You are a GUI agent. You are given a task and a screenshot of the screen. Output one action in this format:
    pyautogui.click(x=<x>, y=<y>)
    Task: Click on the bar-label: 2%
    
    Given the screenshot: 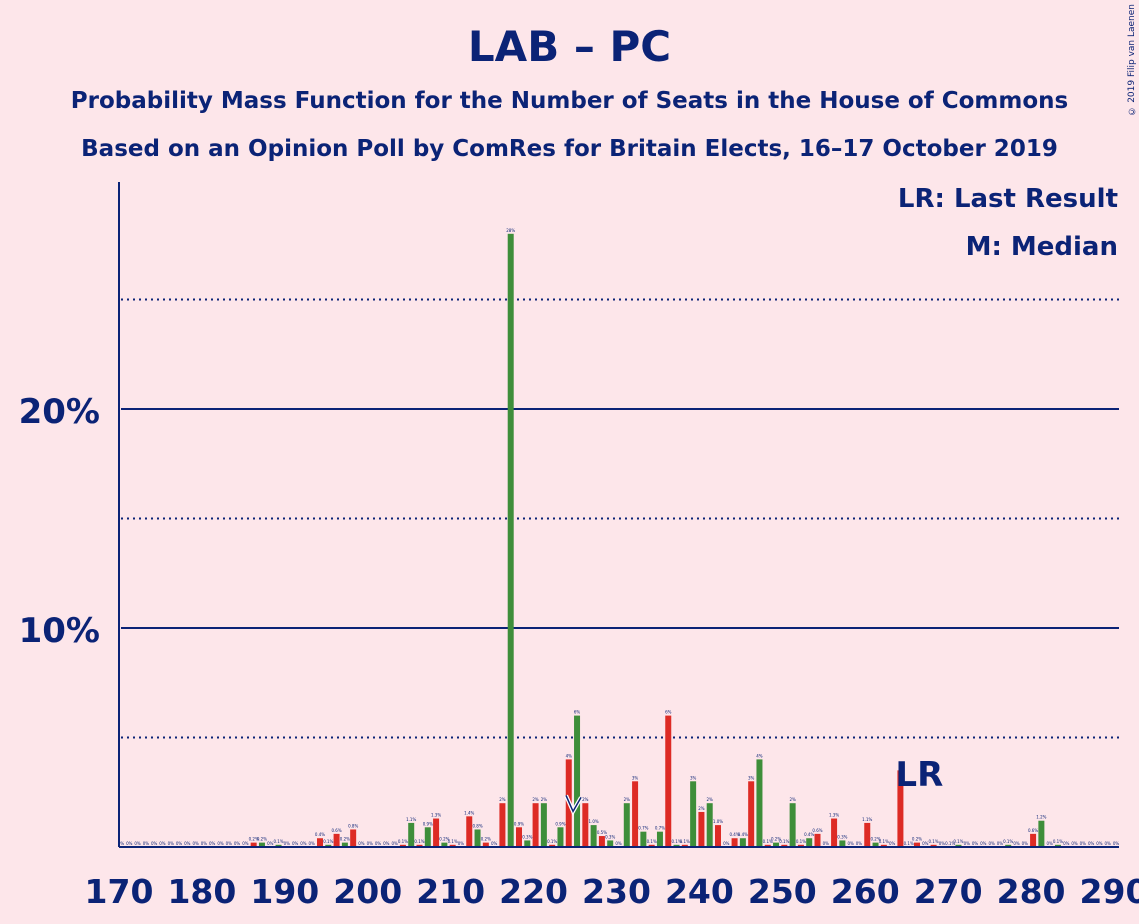 What is the action you would take?
    pyautogui.click(x=701, y=808)
    